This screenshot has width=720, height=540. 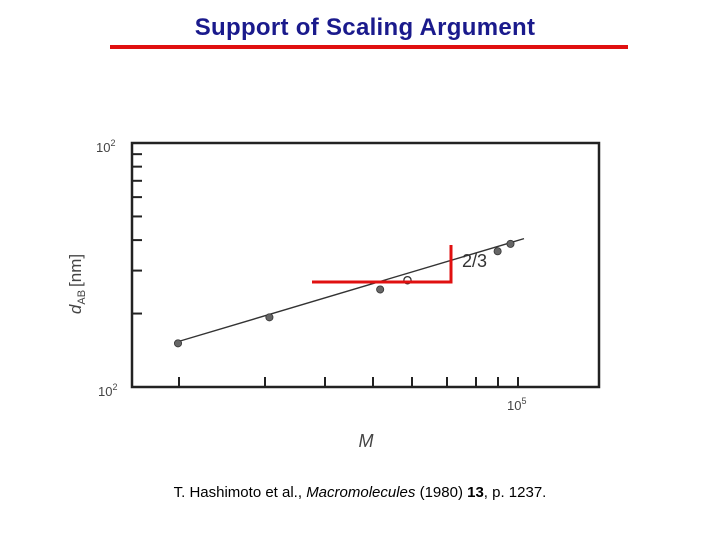 I want to click on citation-journal: Macromolecules, so click(x=361, y=492).